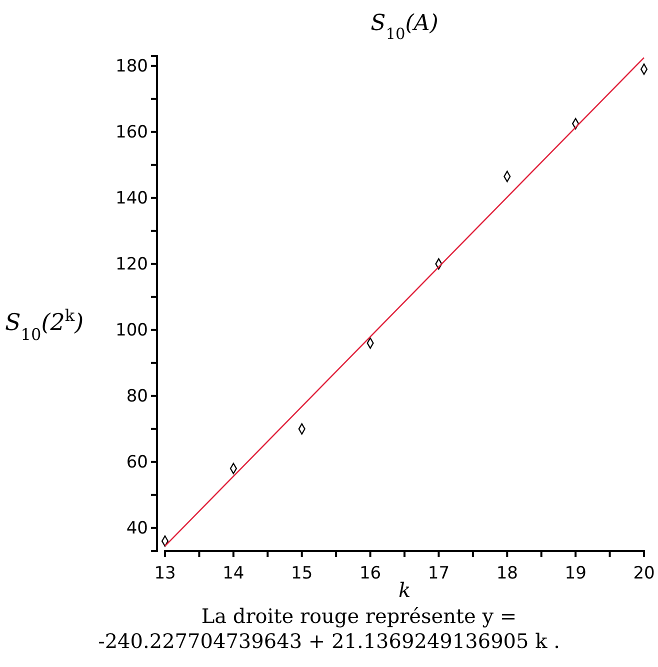 The image size is (658, 667). What do you see at coordinates (44, 325) in the screenshot?
I see `y-axis-title: S$_{10}$(2$^{k}$)` at bounding box center [44, 325].